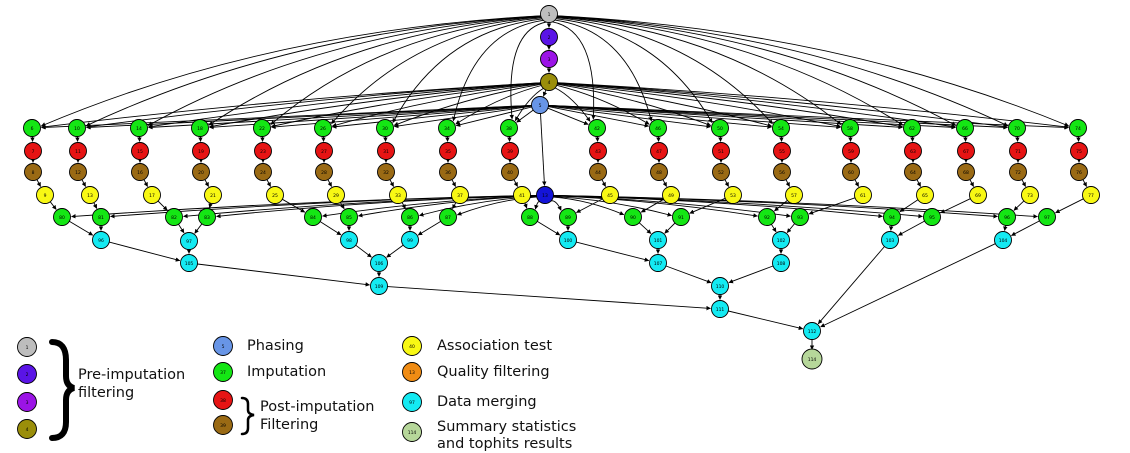  I want to click on legend-pre-node: 1, so click(27, 347).